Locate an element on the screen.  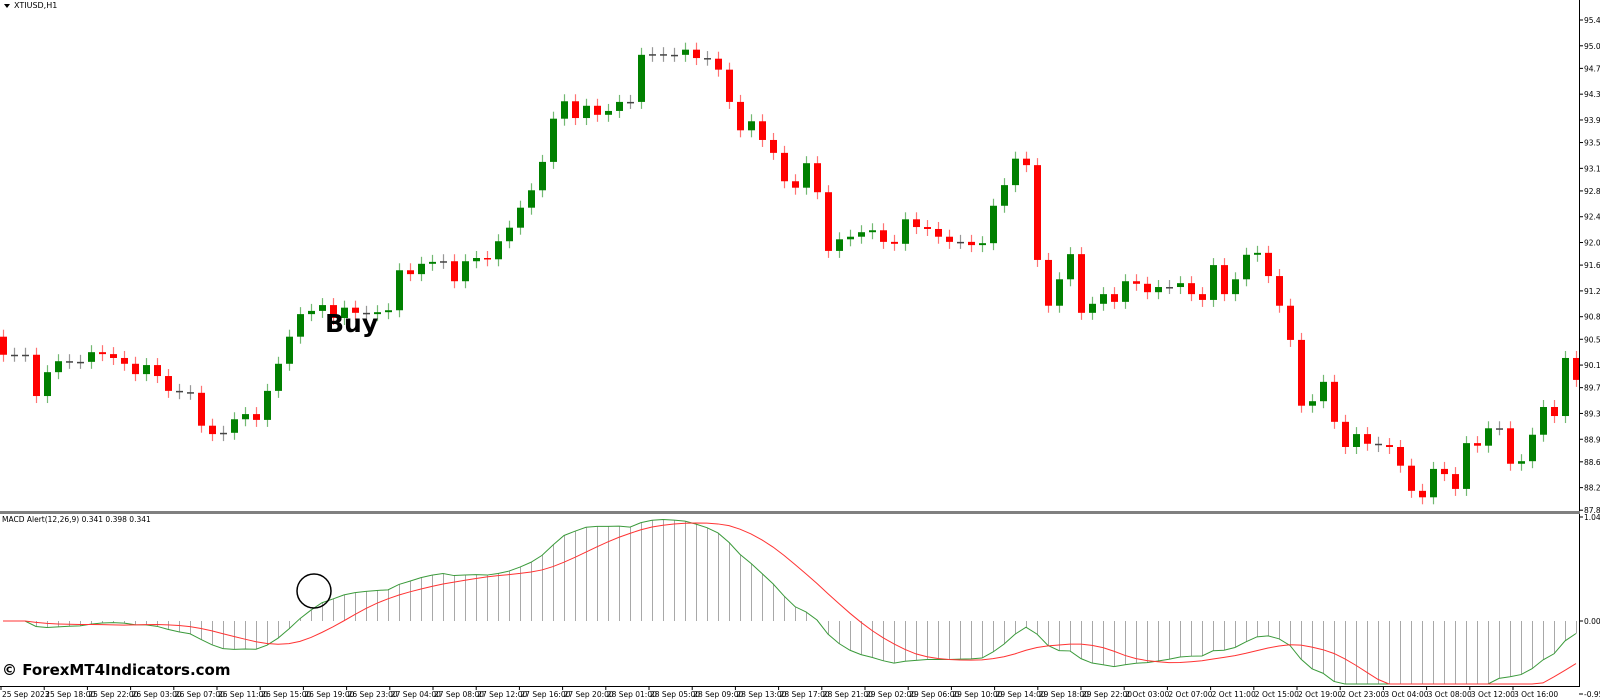
time-label: 26 Sep 11:00 is located at coordinates (243, 694).